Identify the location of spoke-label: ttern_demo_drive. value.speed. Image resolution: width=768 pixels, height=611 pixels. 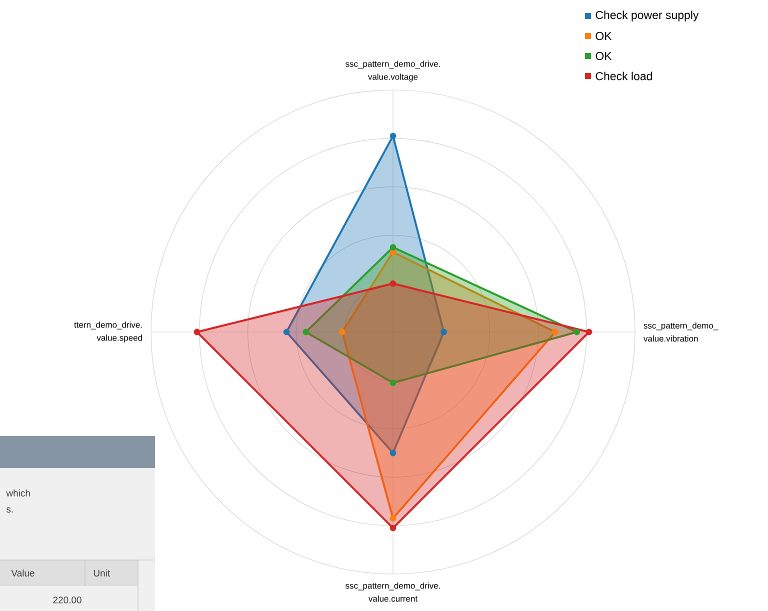
(108, 332).